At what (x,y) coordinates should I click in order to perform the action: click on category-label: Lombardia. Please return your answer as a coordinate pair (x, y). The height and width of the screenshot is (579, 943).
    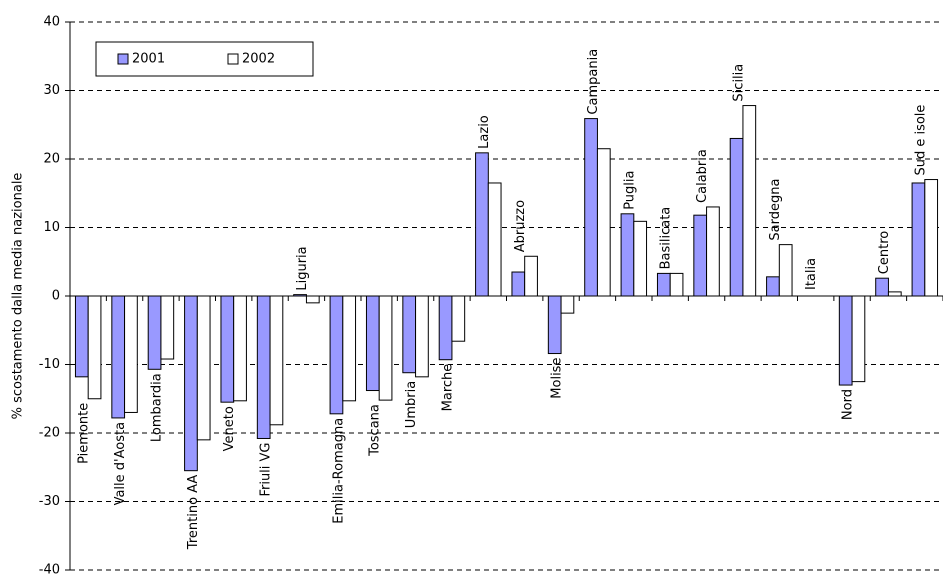
    Looking at the image, I should click on (156, 407).